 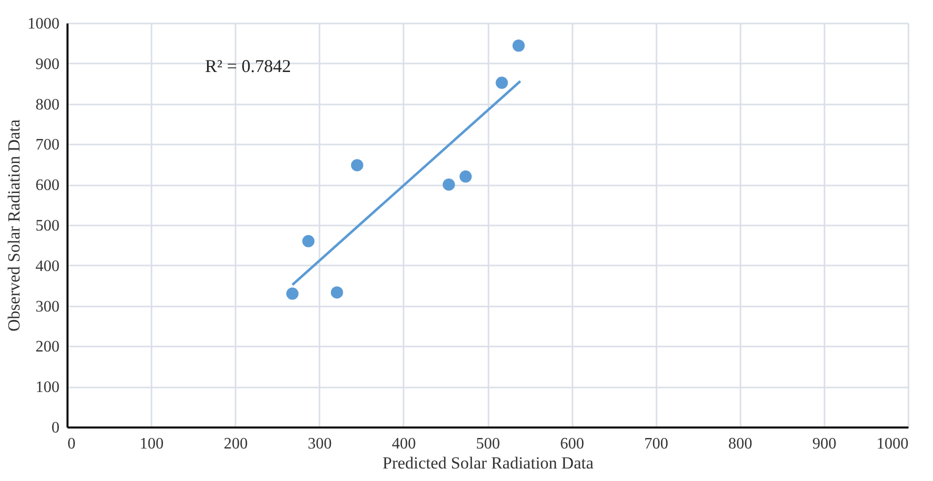 I want to click on x-tick-label: 100, so click(x=152, y=444).